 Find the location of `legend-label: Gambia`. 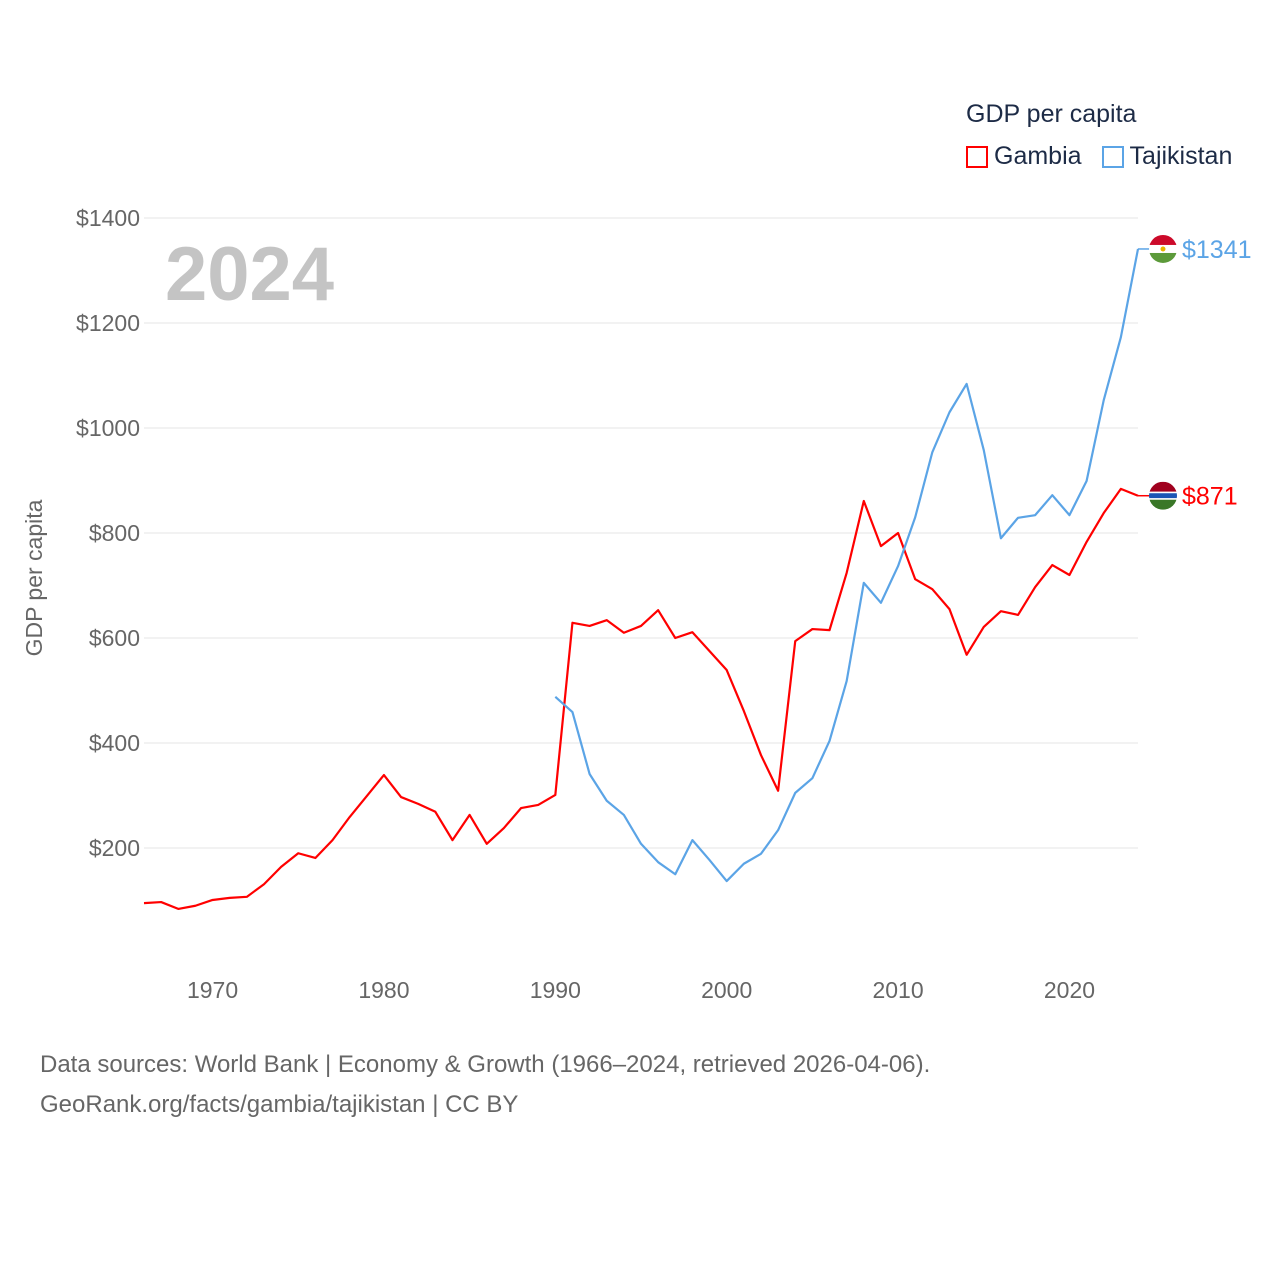

legend-label: Gambia is located at coordinates (1038, 156).